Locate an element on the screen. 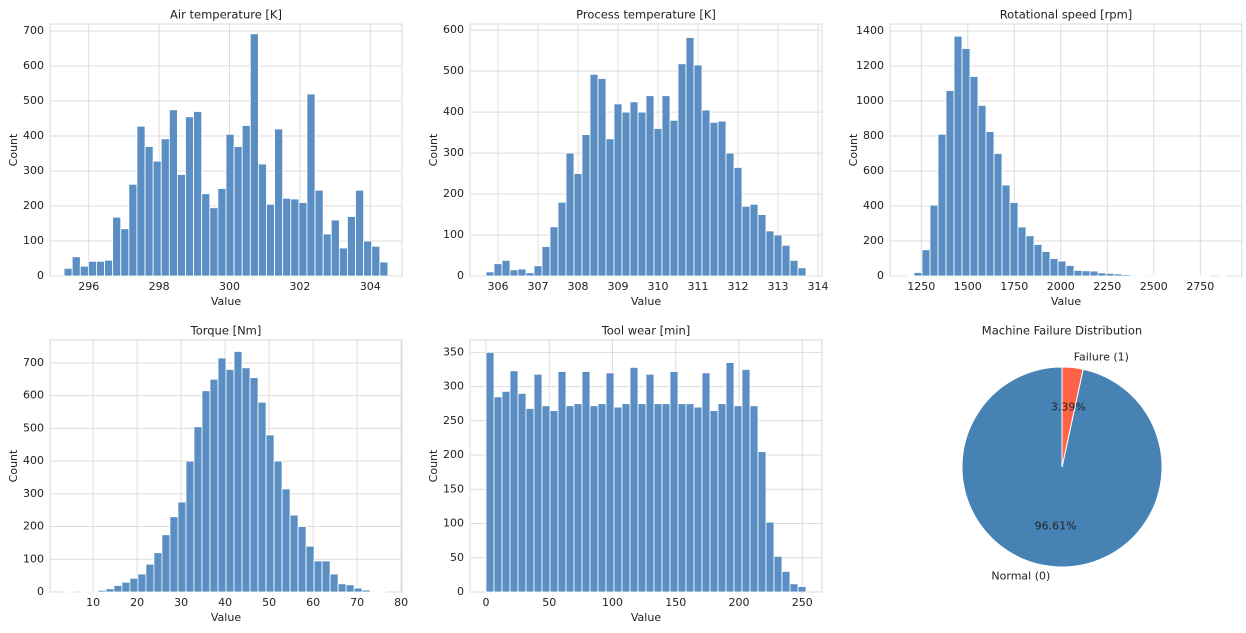 The width and height of the screenshot is (1246, 633). y-tick-label: 350 is located at coordinates (453, 351).